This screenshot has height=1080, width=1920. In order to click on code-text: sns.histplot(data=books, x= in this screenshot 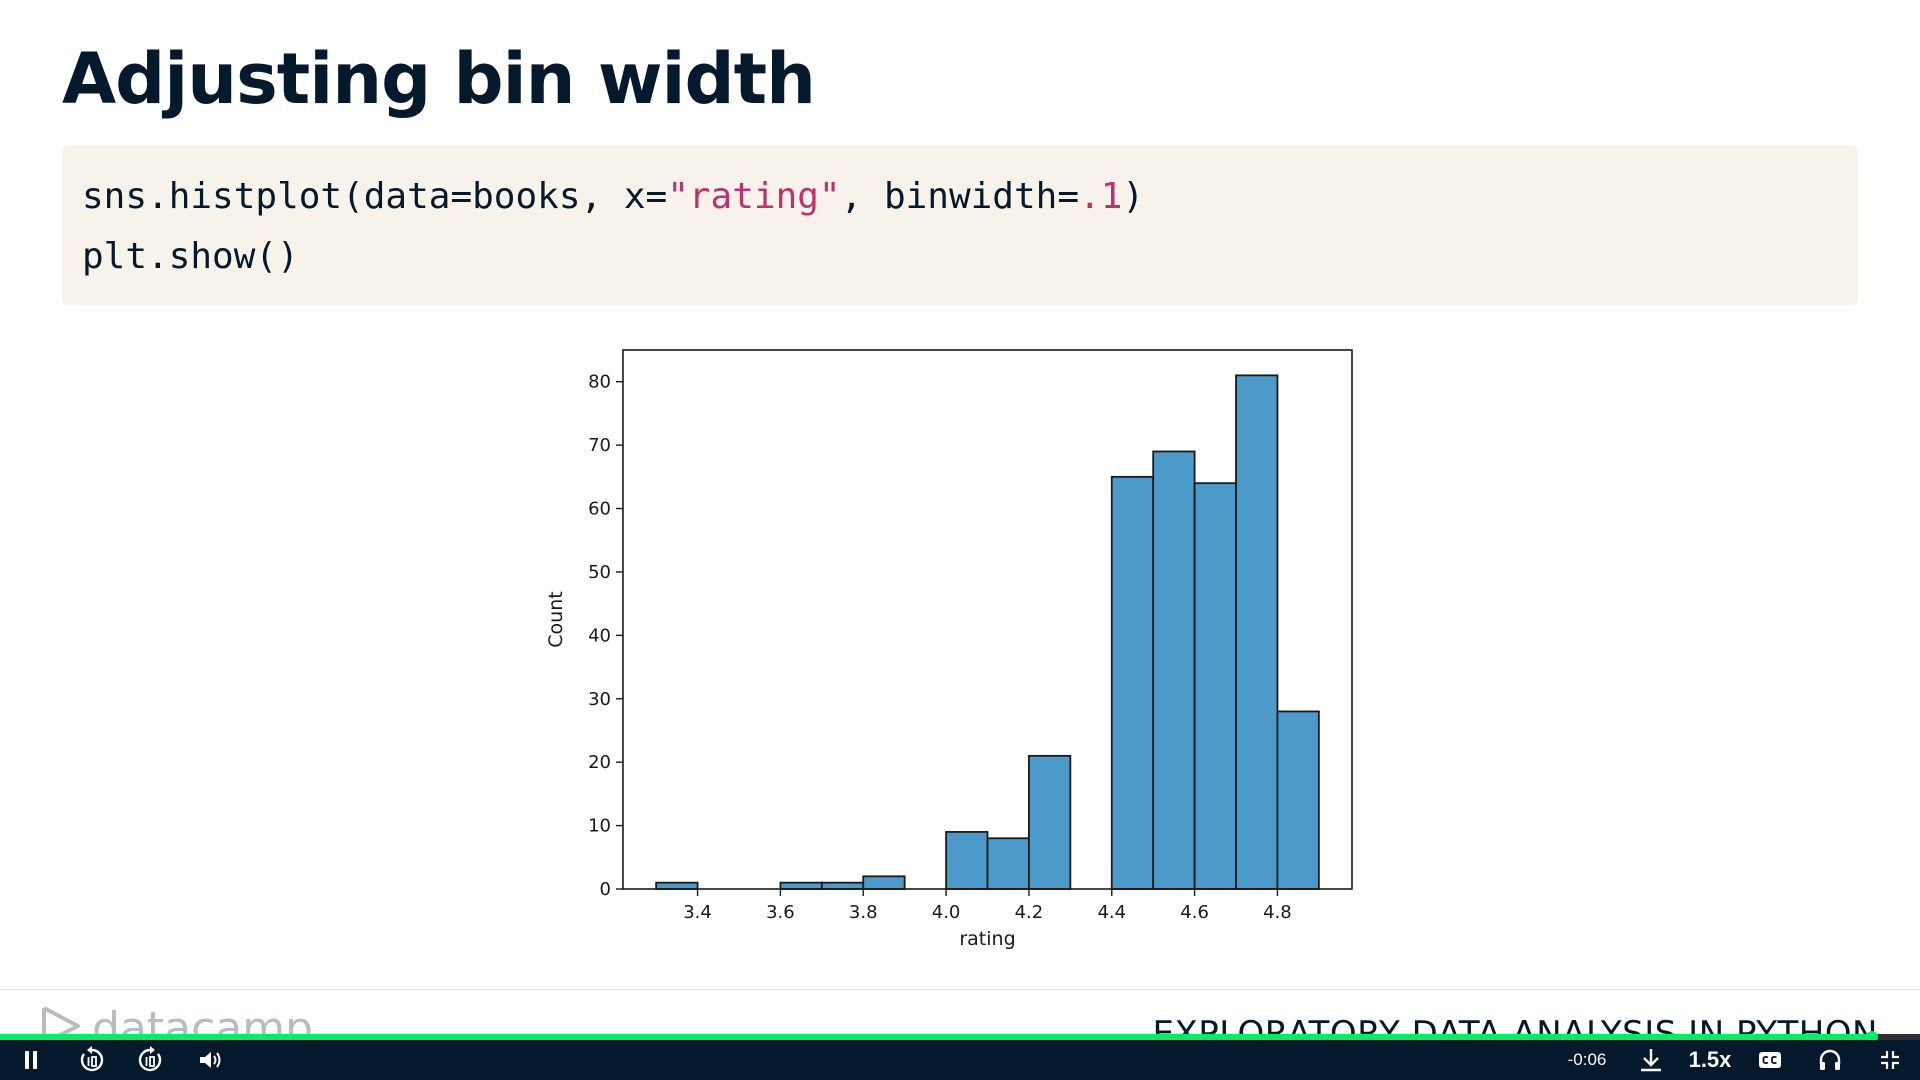, I will do `click(375, 196)`.